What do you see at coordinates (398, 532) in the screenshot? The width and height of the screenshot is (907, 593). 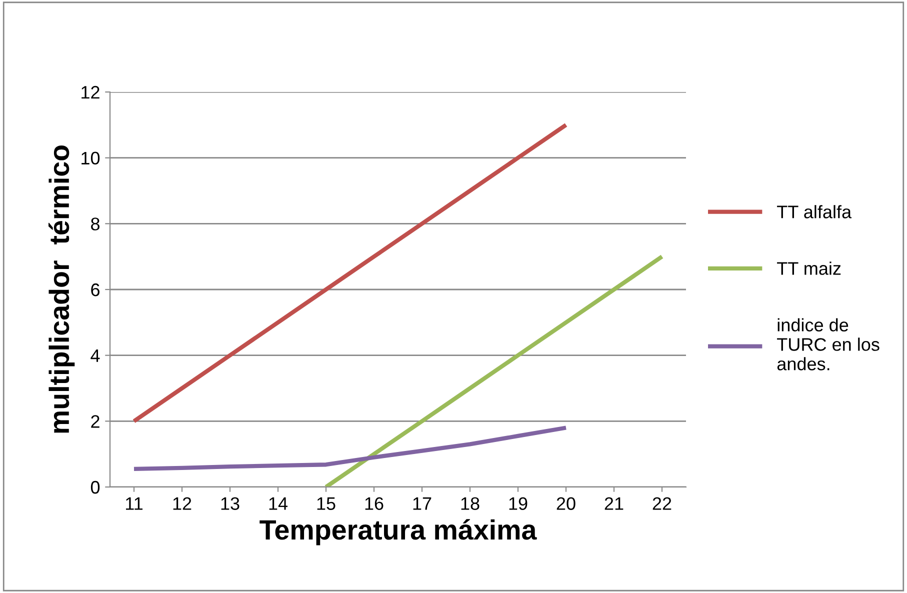 I see `x-axis-title: Temperatura máxima` at bounding box center [398, 532].